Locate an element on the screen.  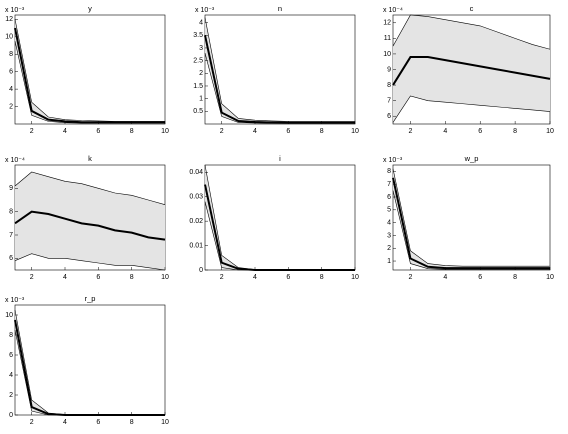
y-multiplier: x 10⁻⁴ is located at coordinates (393, 10).